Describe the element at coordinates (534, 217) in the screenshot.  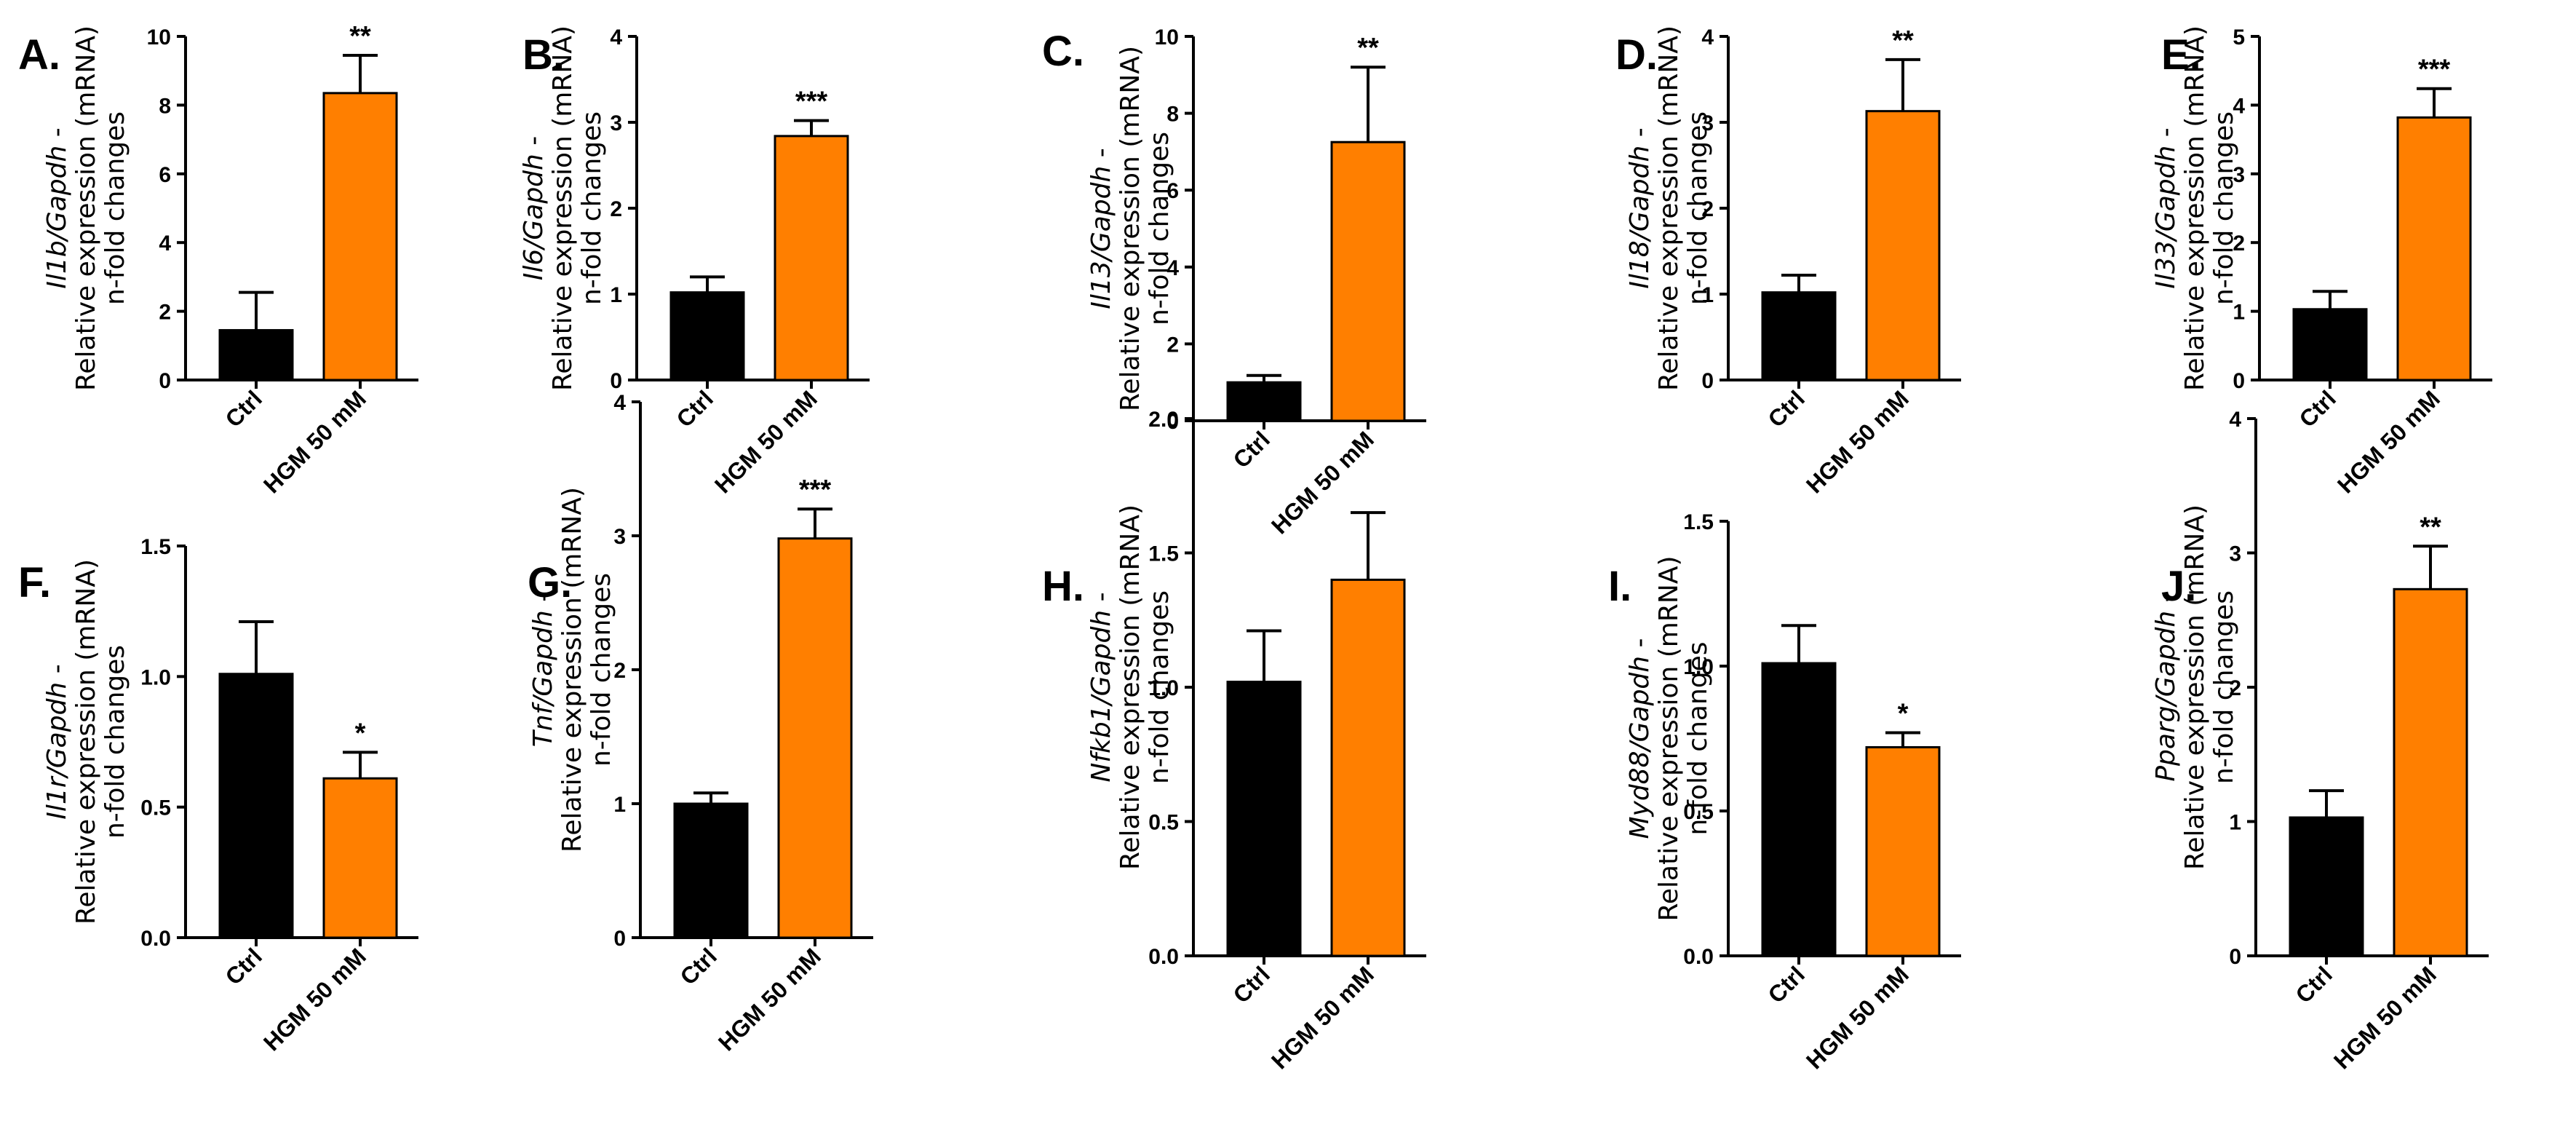
I see `gene-label: Il6/Gapdh` at that location.